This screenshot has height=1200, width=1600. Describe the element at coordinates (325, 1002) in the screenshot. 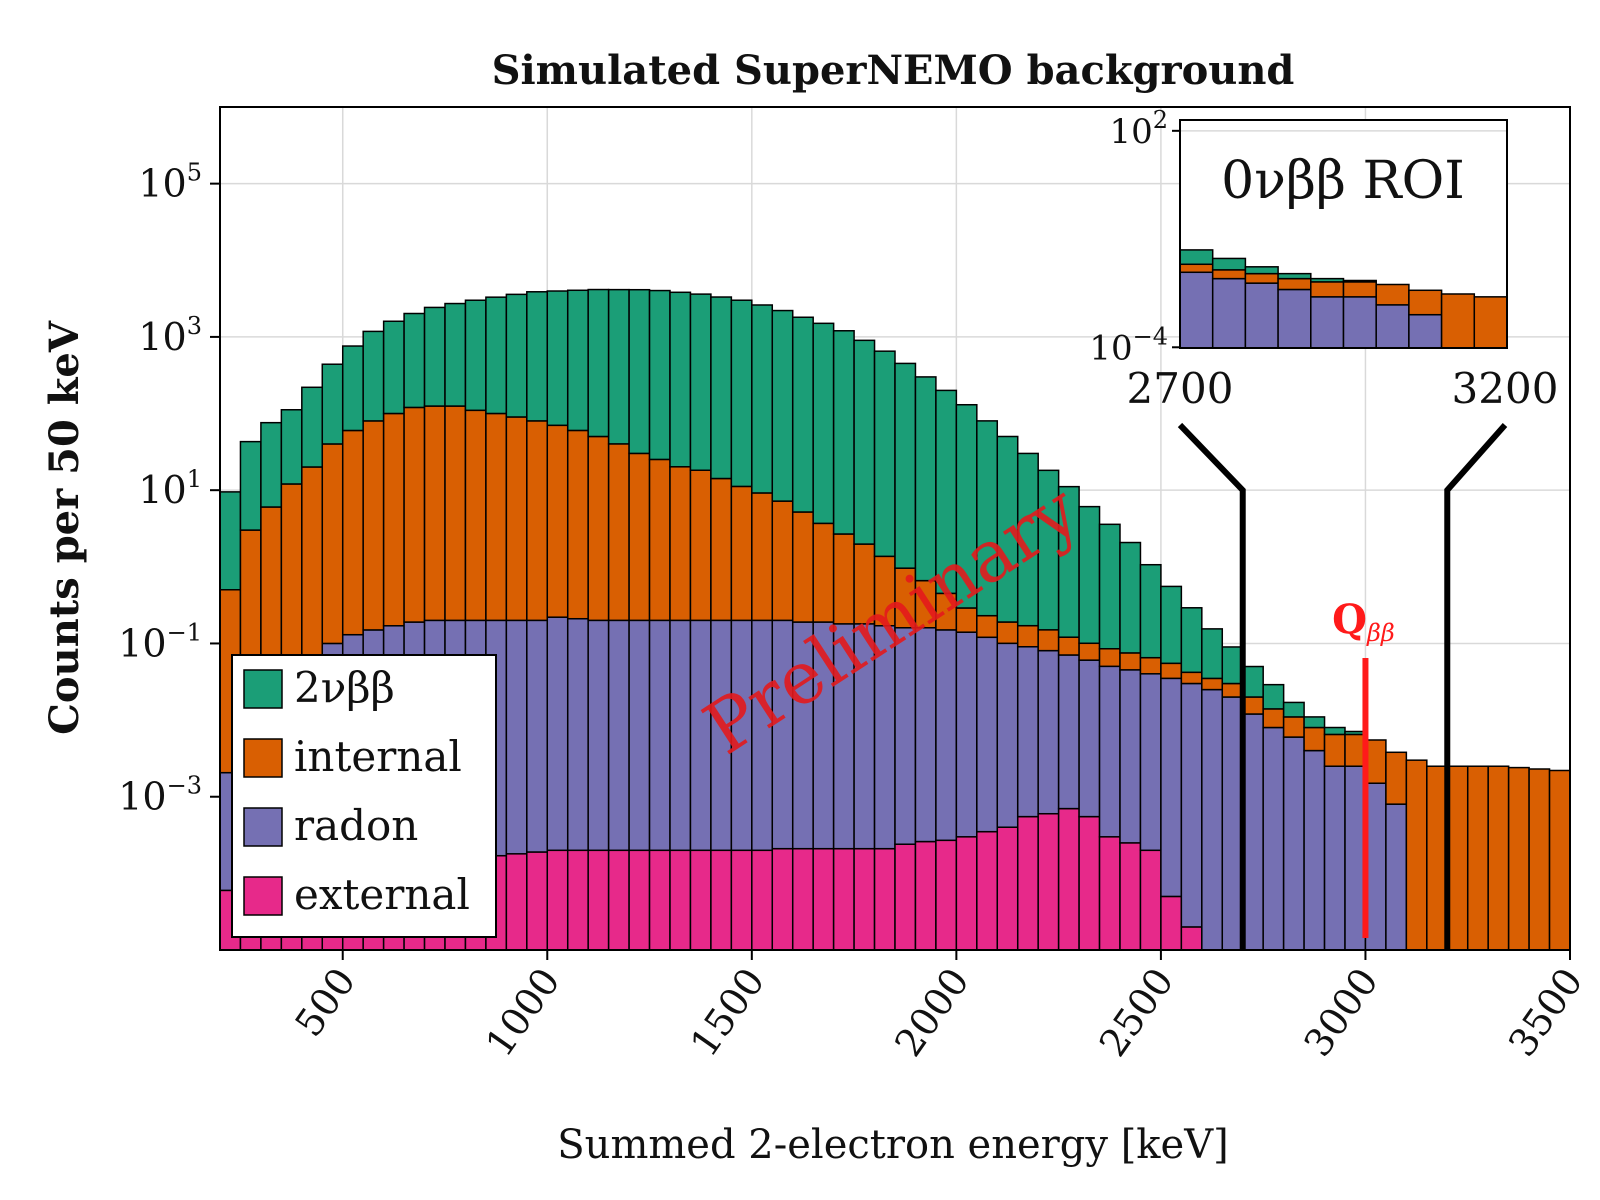

I see `x-tick-label: 500` at that location.